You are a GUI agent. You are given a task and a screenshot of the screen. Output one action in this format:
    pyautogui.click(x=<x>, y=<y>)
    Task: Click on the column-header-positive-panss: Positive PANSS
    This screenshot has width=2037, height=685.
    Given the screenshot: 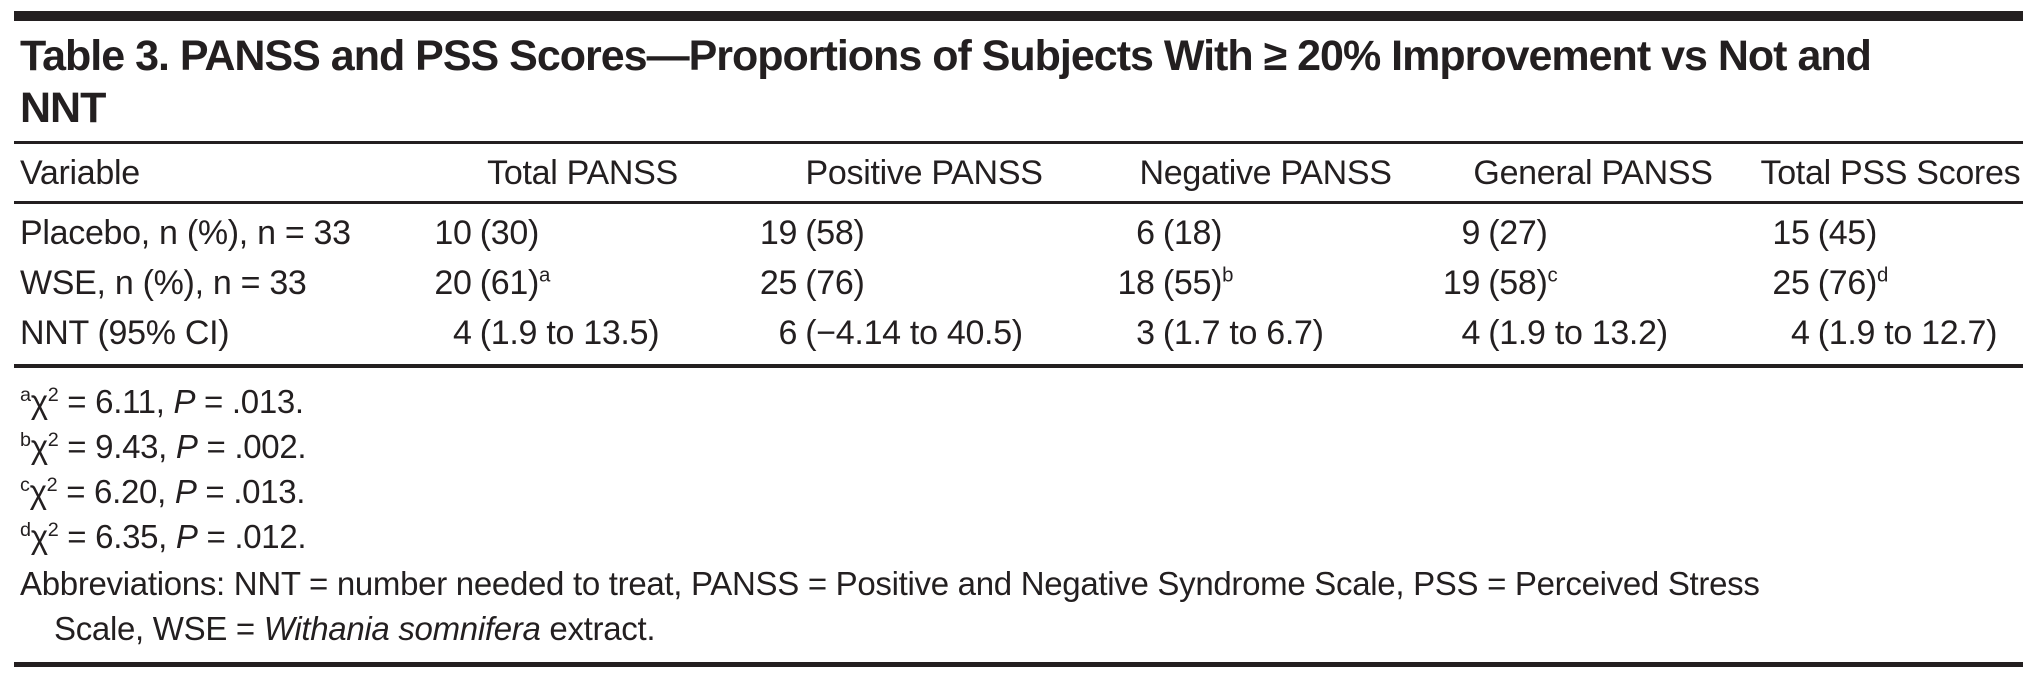 What is the action you would take?
    pyautogui.click(x=924, y=174)
    